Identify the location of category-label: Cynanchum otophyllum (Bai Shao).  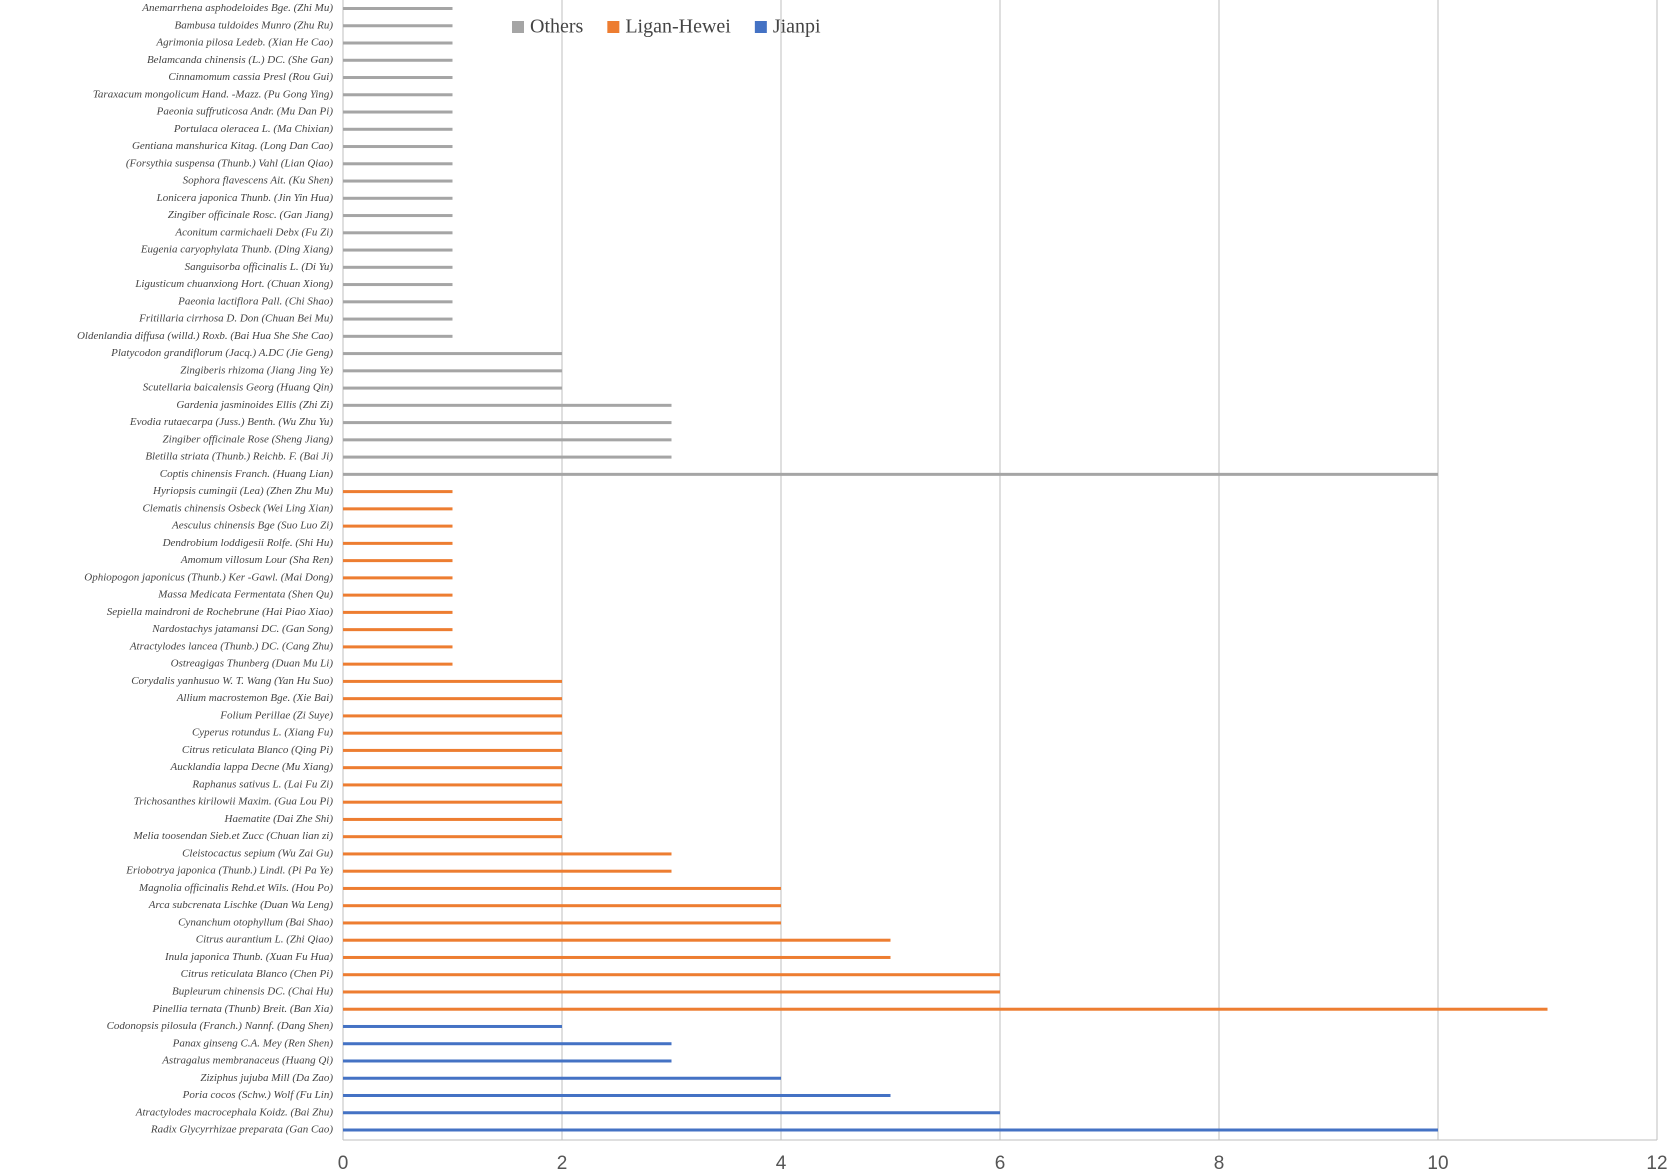
(255, 922).